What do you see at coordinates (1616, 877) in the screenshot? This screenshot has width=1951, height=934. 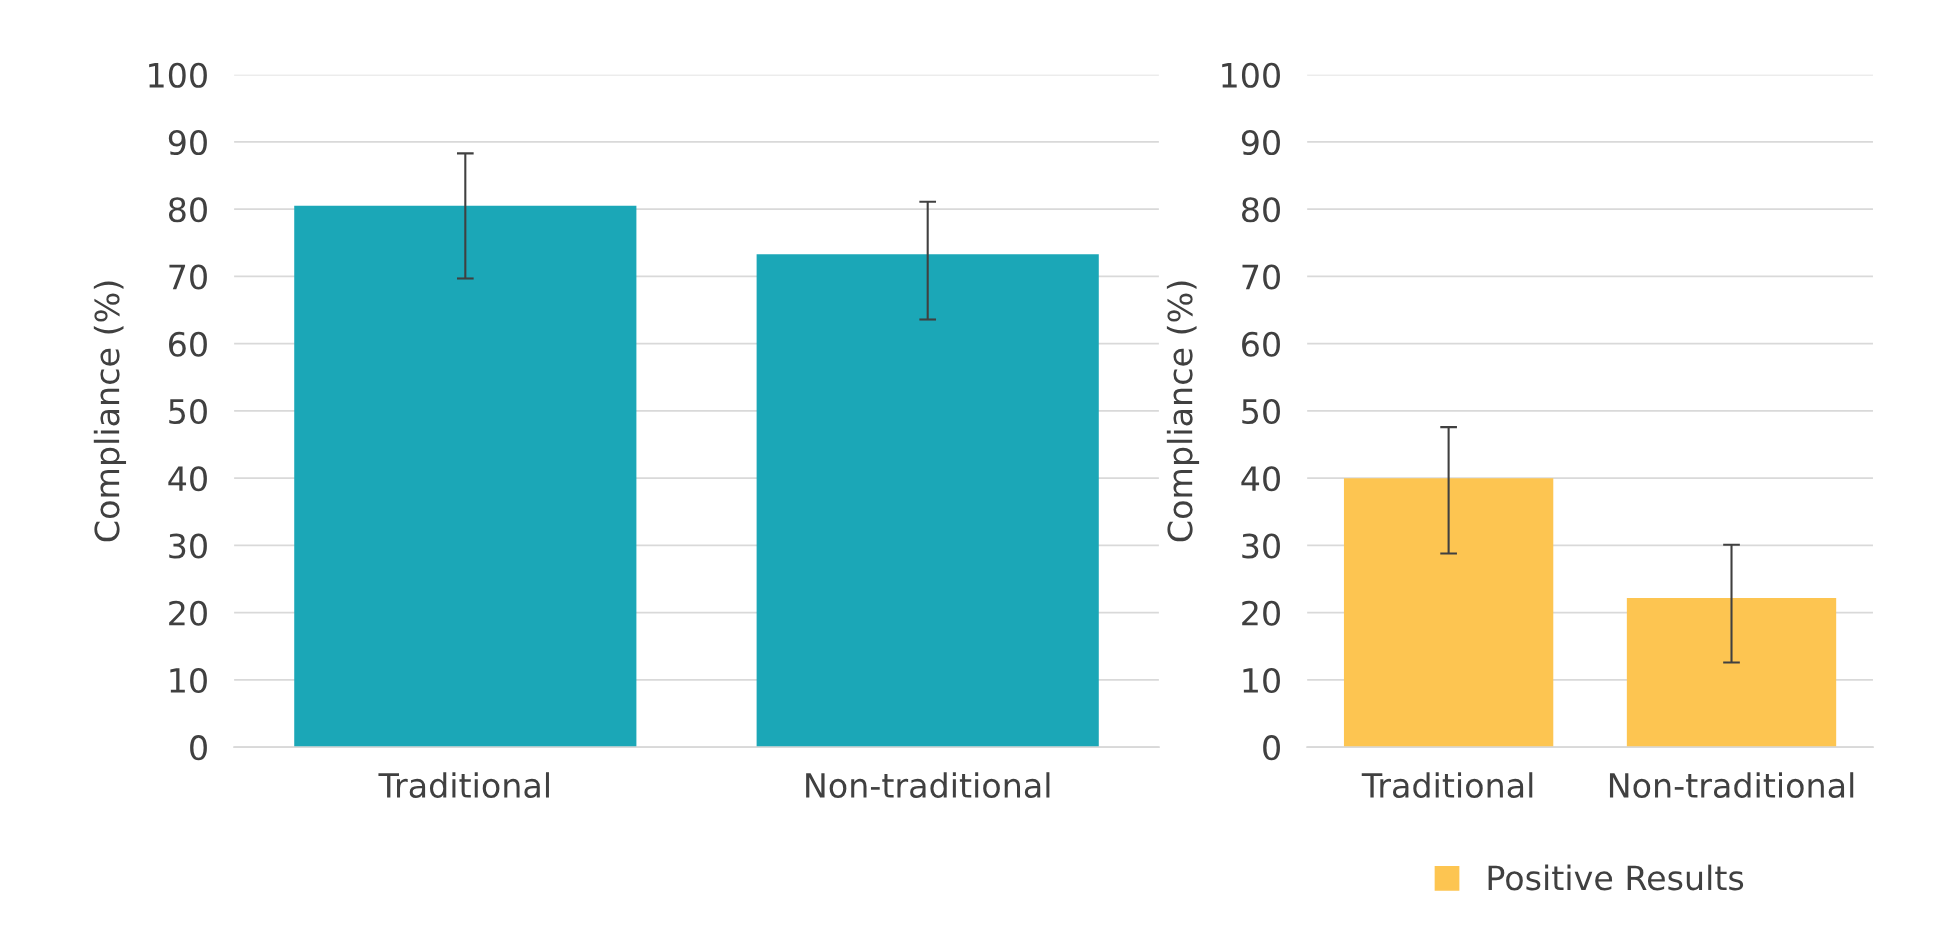 I see `legend-label: Positive Results` at bounding box center [1616, 877].